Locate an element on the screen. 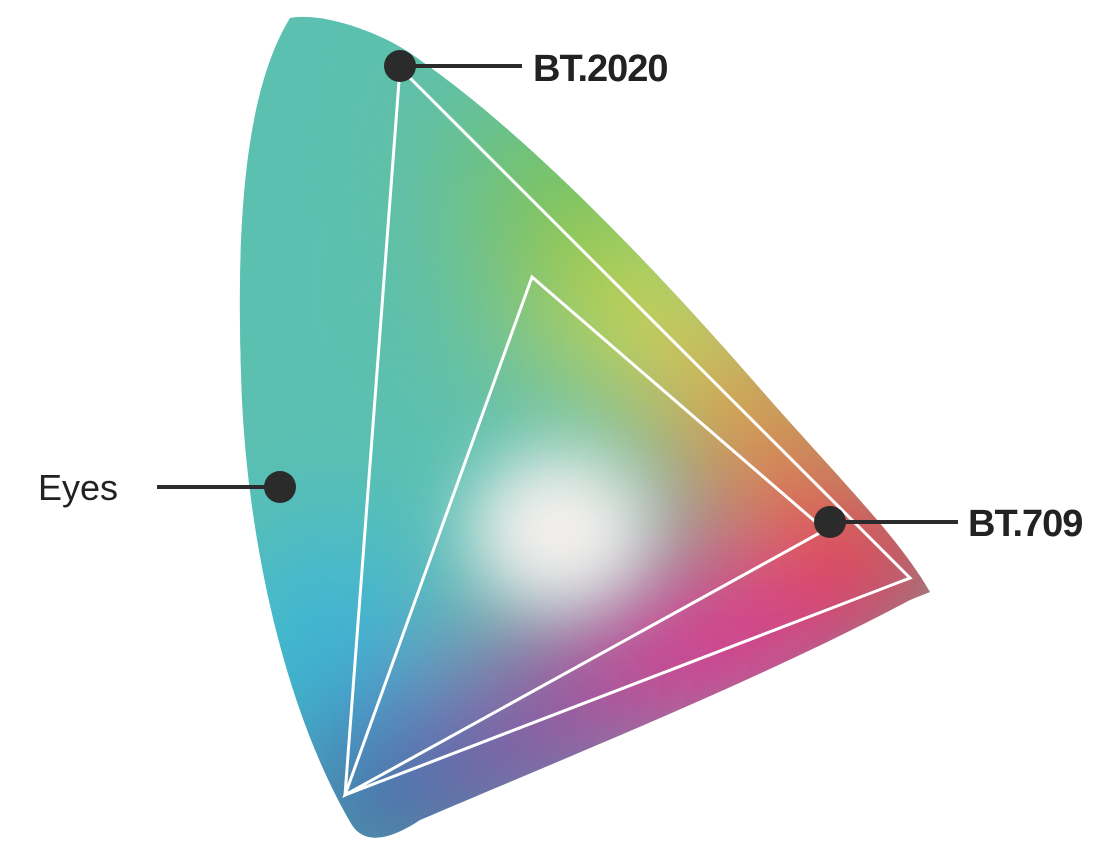 The image size is (1095, 848). eyes-marker is located at coordinates (280, 487).